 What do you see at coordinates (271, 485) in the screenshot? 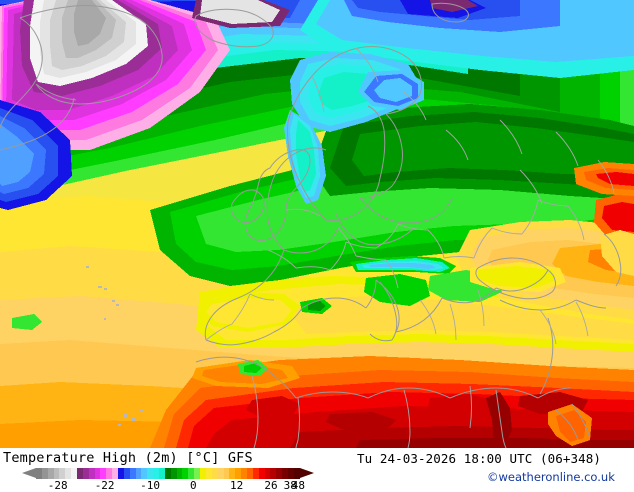
I see `scale-tick: 26` at bounding box center [271, 485].